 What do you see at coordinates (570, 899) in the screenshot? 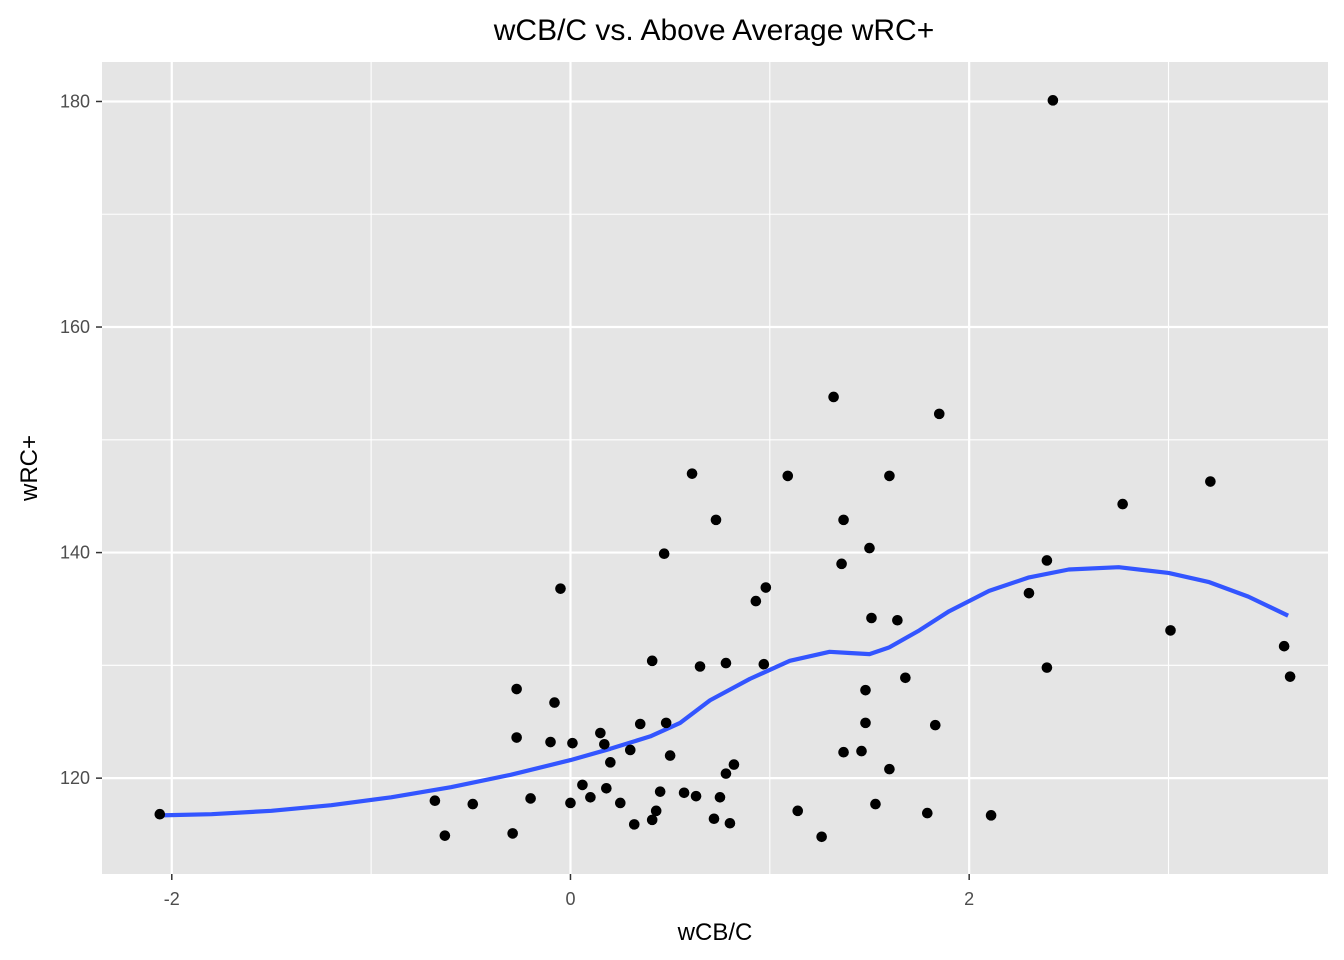
I see `x-tick-label: 0` at bounding box center [570, 899].